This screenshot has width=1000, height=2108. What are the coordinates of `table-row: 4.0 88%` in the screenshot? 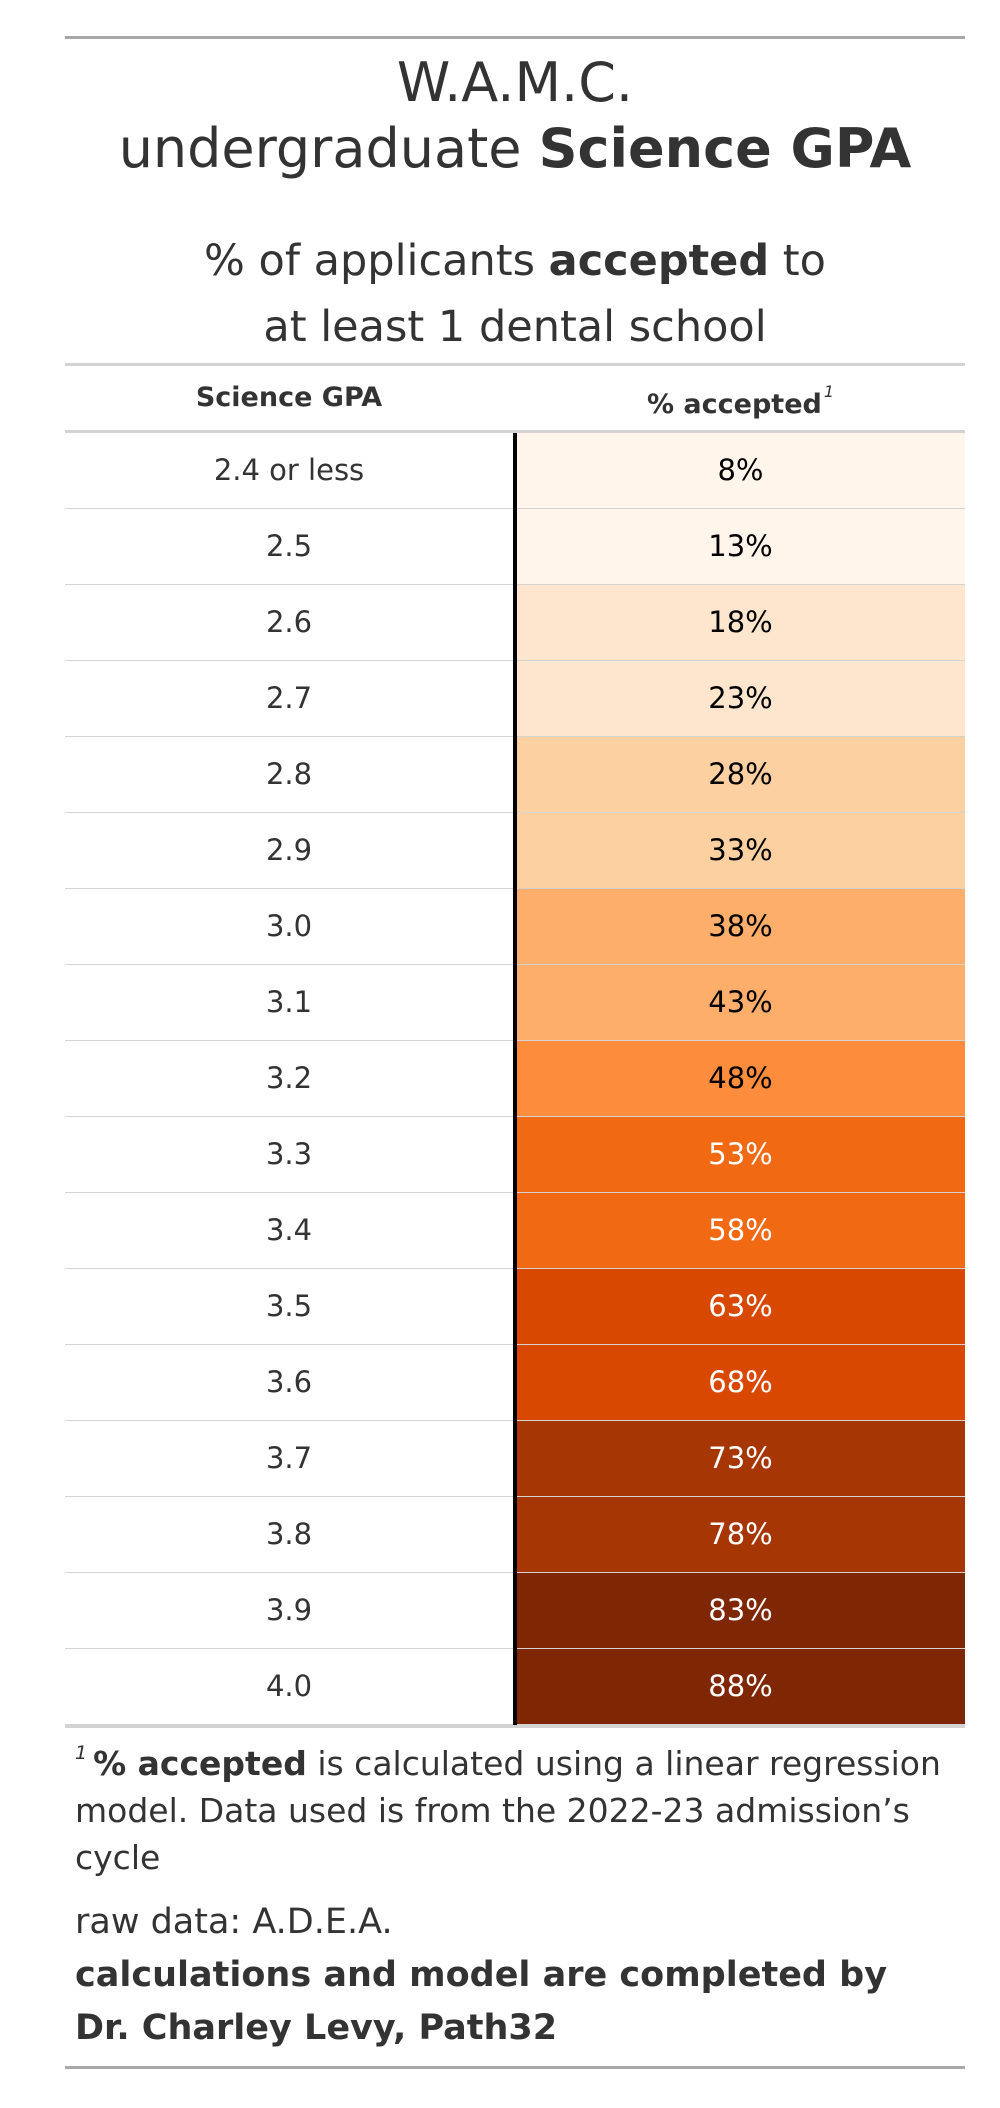 It's located at (515, 1687).